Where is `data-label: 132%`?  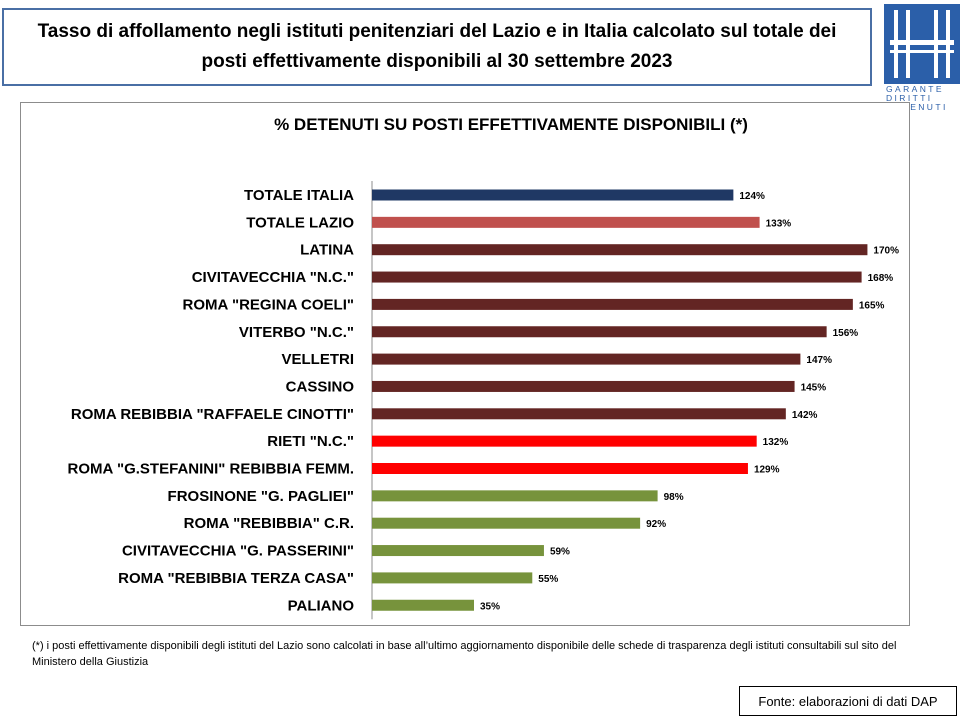
data-label: 132% is located at coordinates (776, 442).